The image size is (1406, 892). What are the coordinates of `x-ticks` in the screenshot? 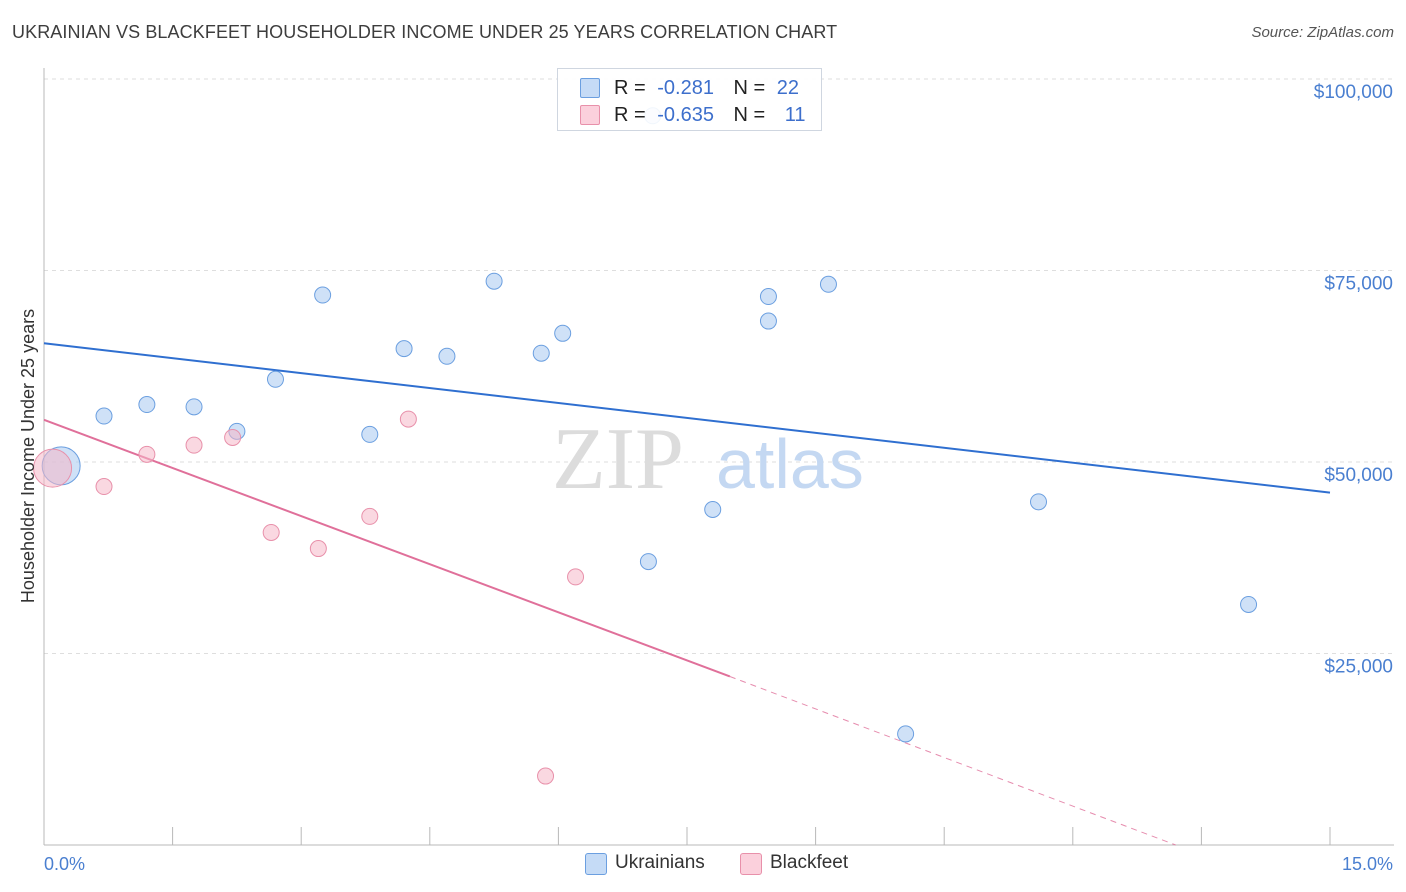 It's located at (751, 836).